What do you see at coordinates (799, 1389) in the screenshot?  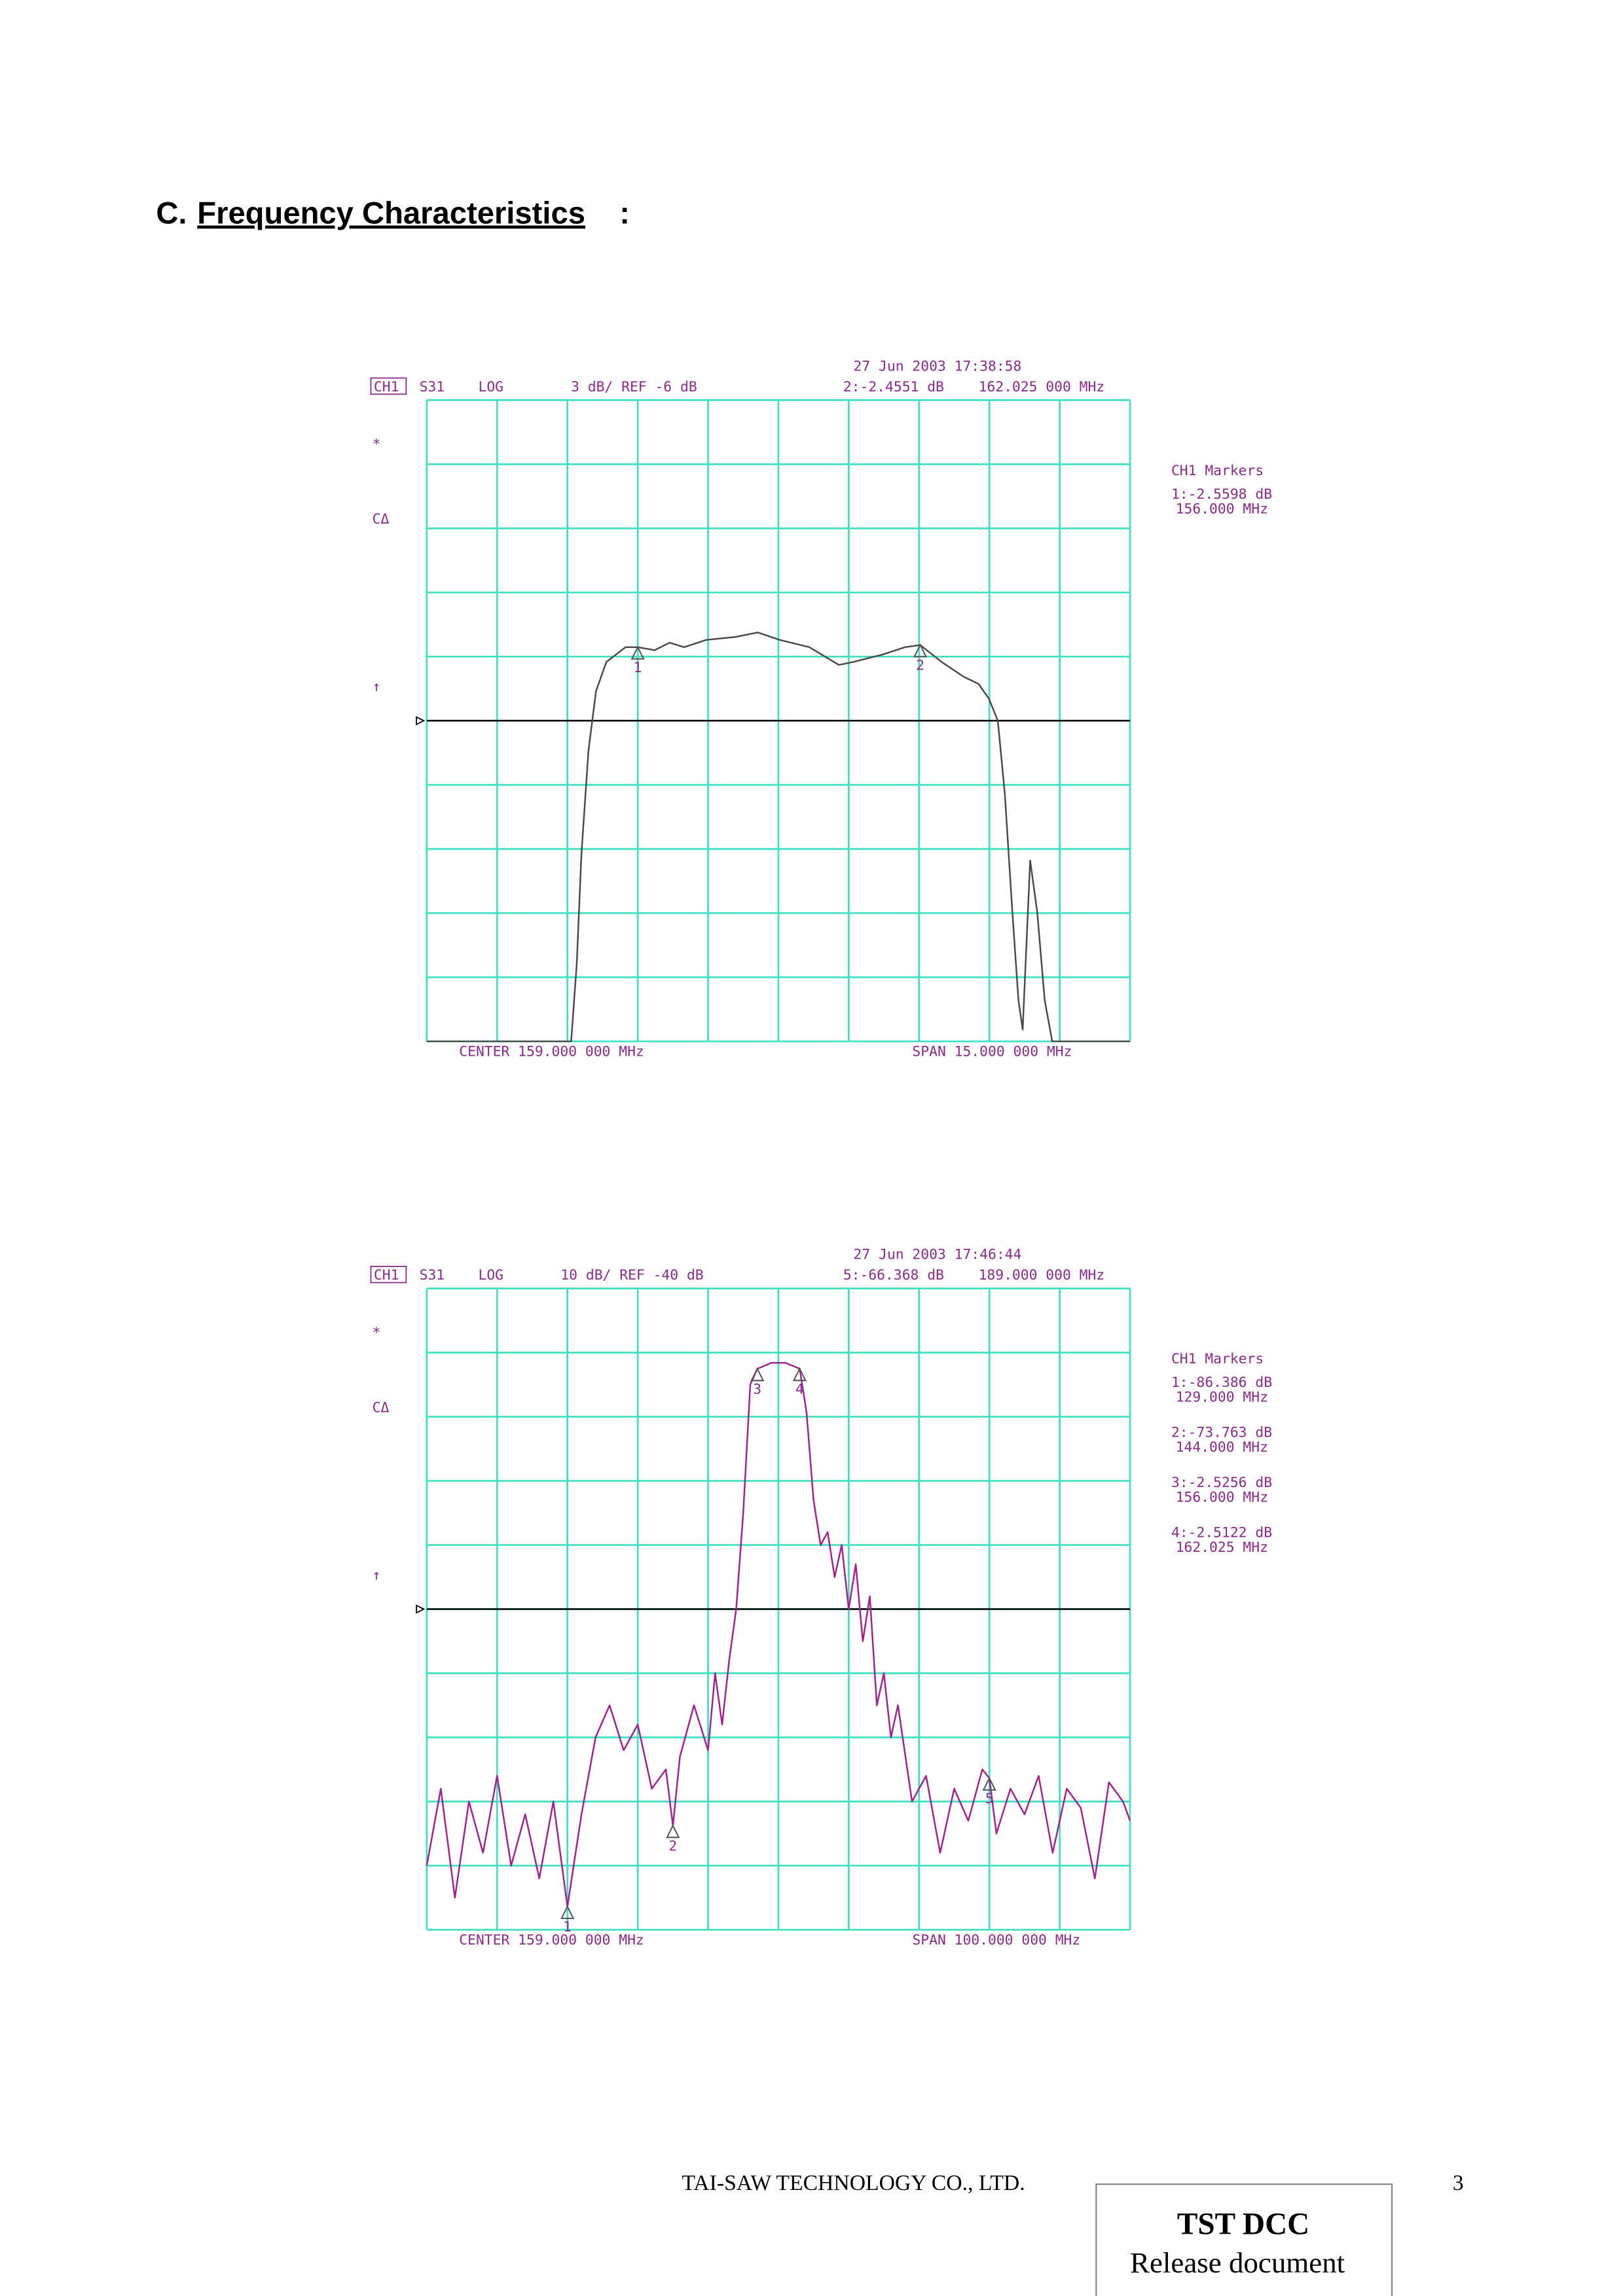 I see `marker-label: 4` at bounding box center [799, 1389].